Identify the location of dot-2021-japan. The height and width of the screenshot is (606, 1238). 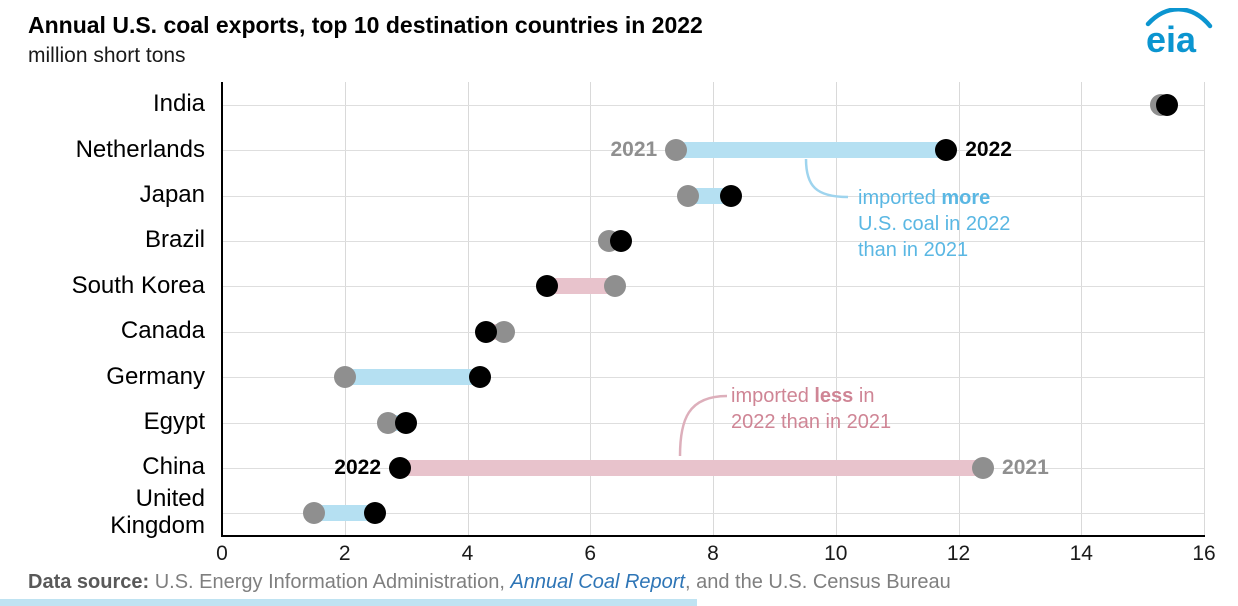
(688, 195).